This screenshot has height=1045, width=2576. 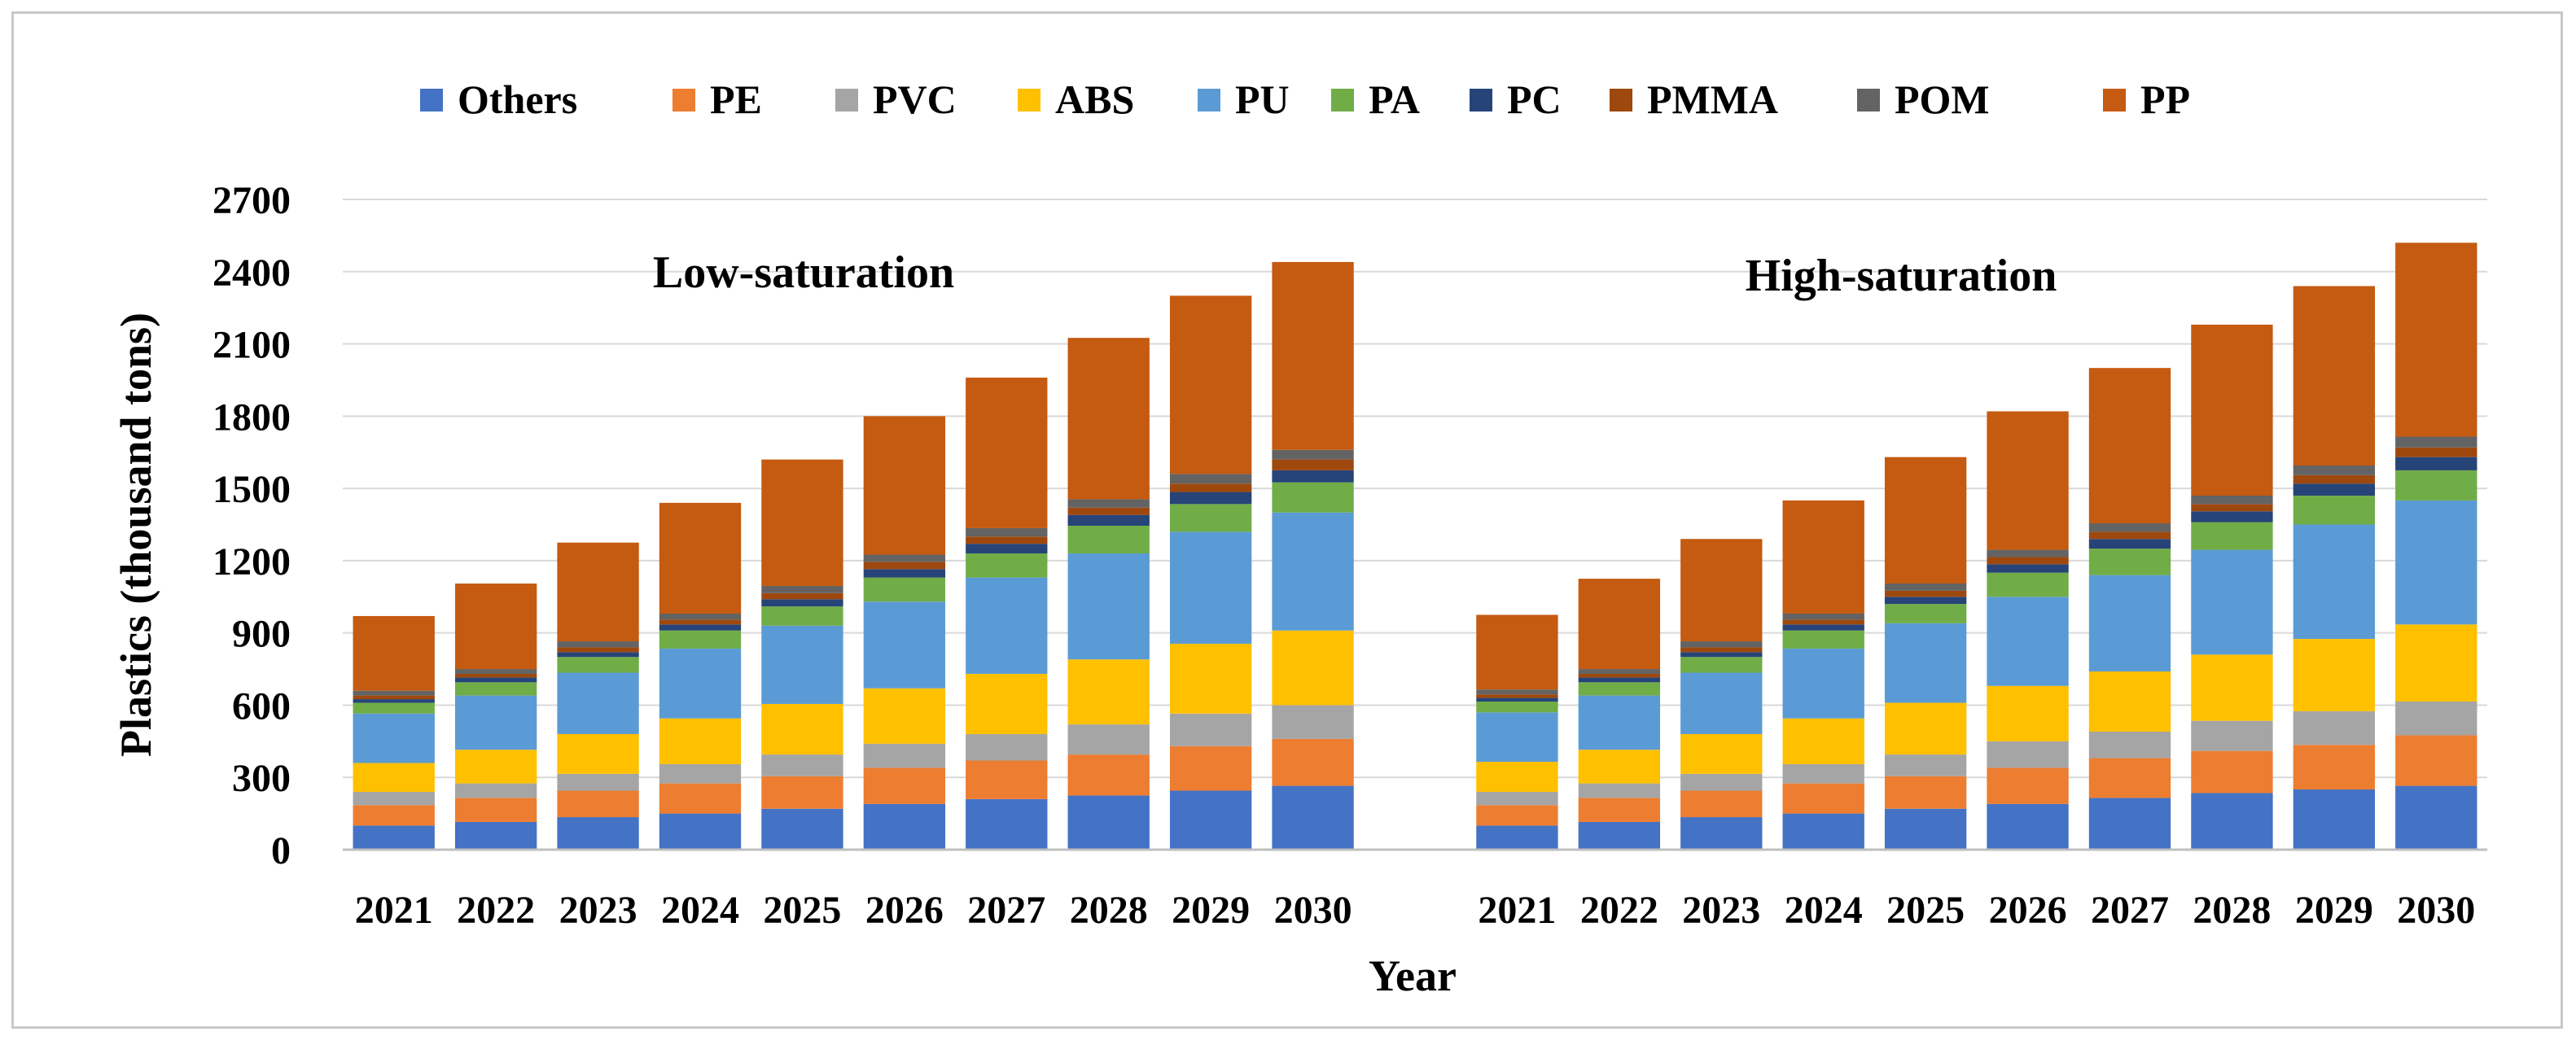 What do you see at coordinates (1721, 753) in the screenshot?
I see `bar-abs-2023-panel1` at bounding box center [1721, 753].